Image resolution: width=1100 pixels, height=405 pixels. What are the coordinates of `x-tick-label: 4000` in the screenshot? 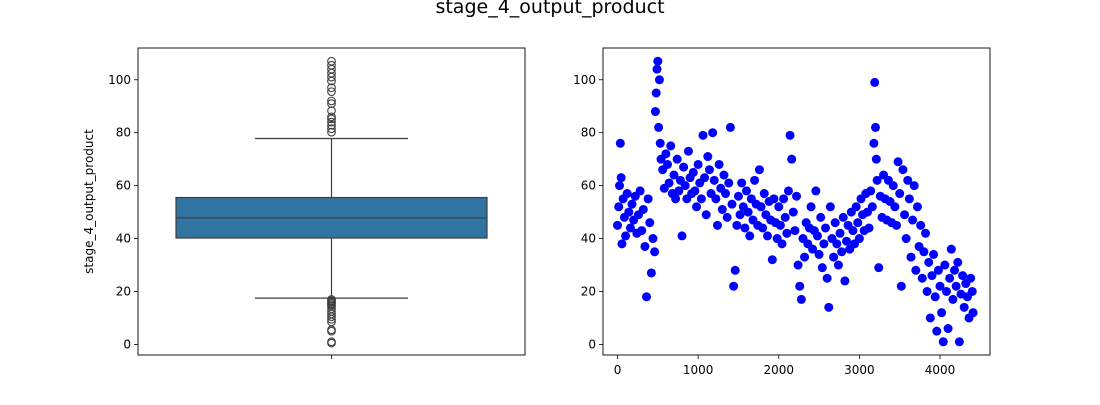 It's located at (940, 370).